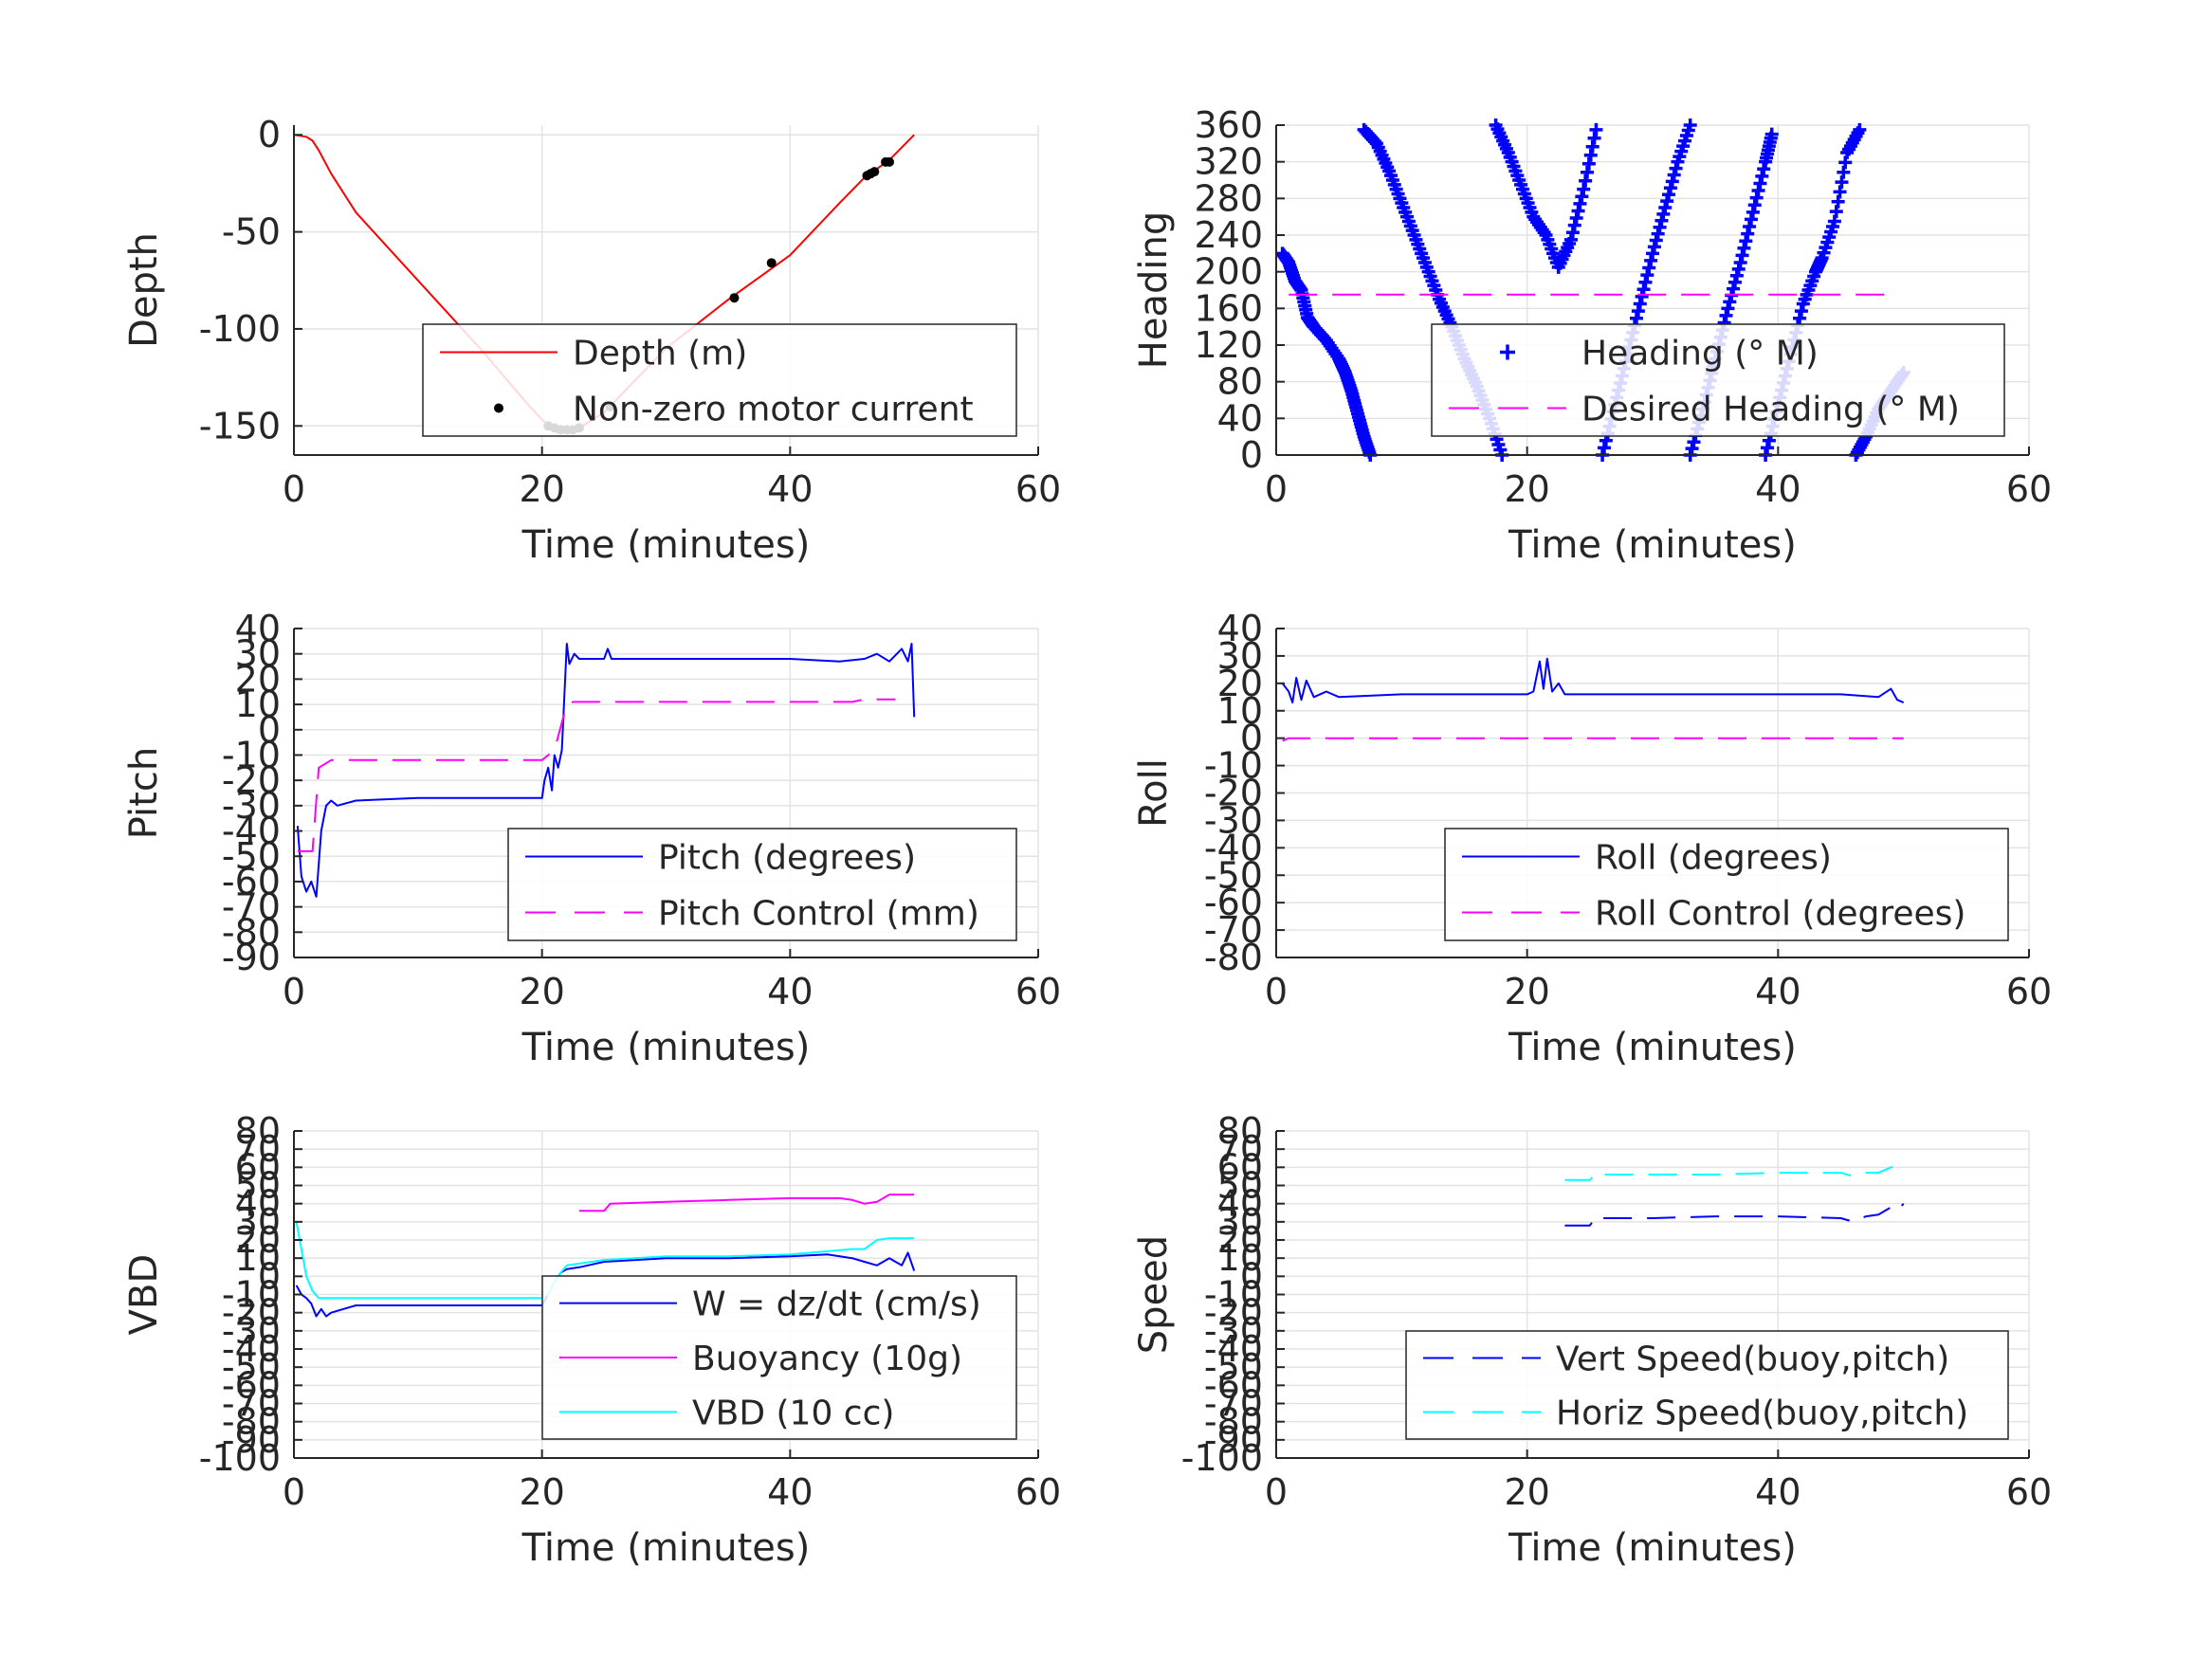 Image resolution: width=2212 pixels, height=1659 pixels. What do you see at coordinates (836, 1304) in the screenshot?
I see `legend-label: W = dz/dt (cm/s)` at bounding box center [836, 1304].